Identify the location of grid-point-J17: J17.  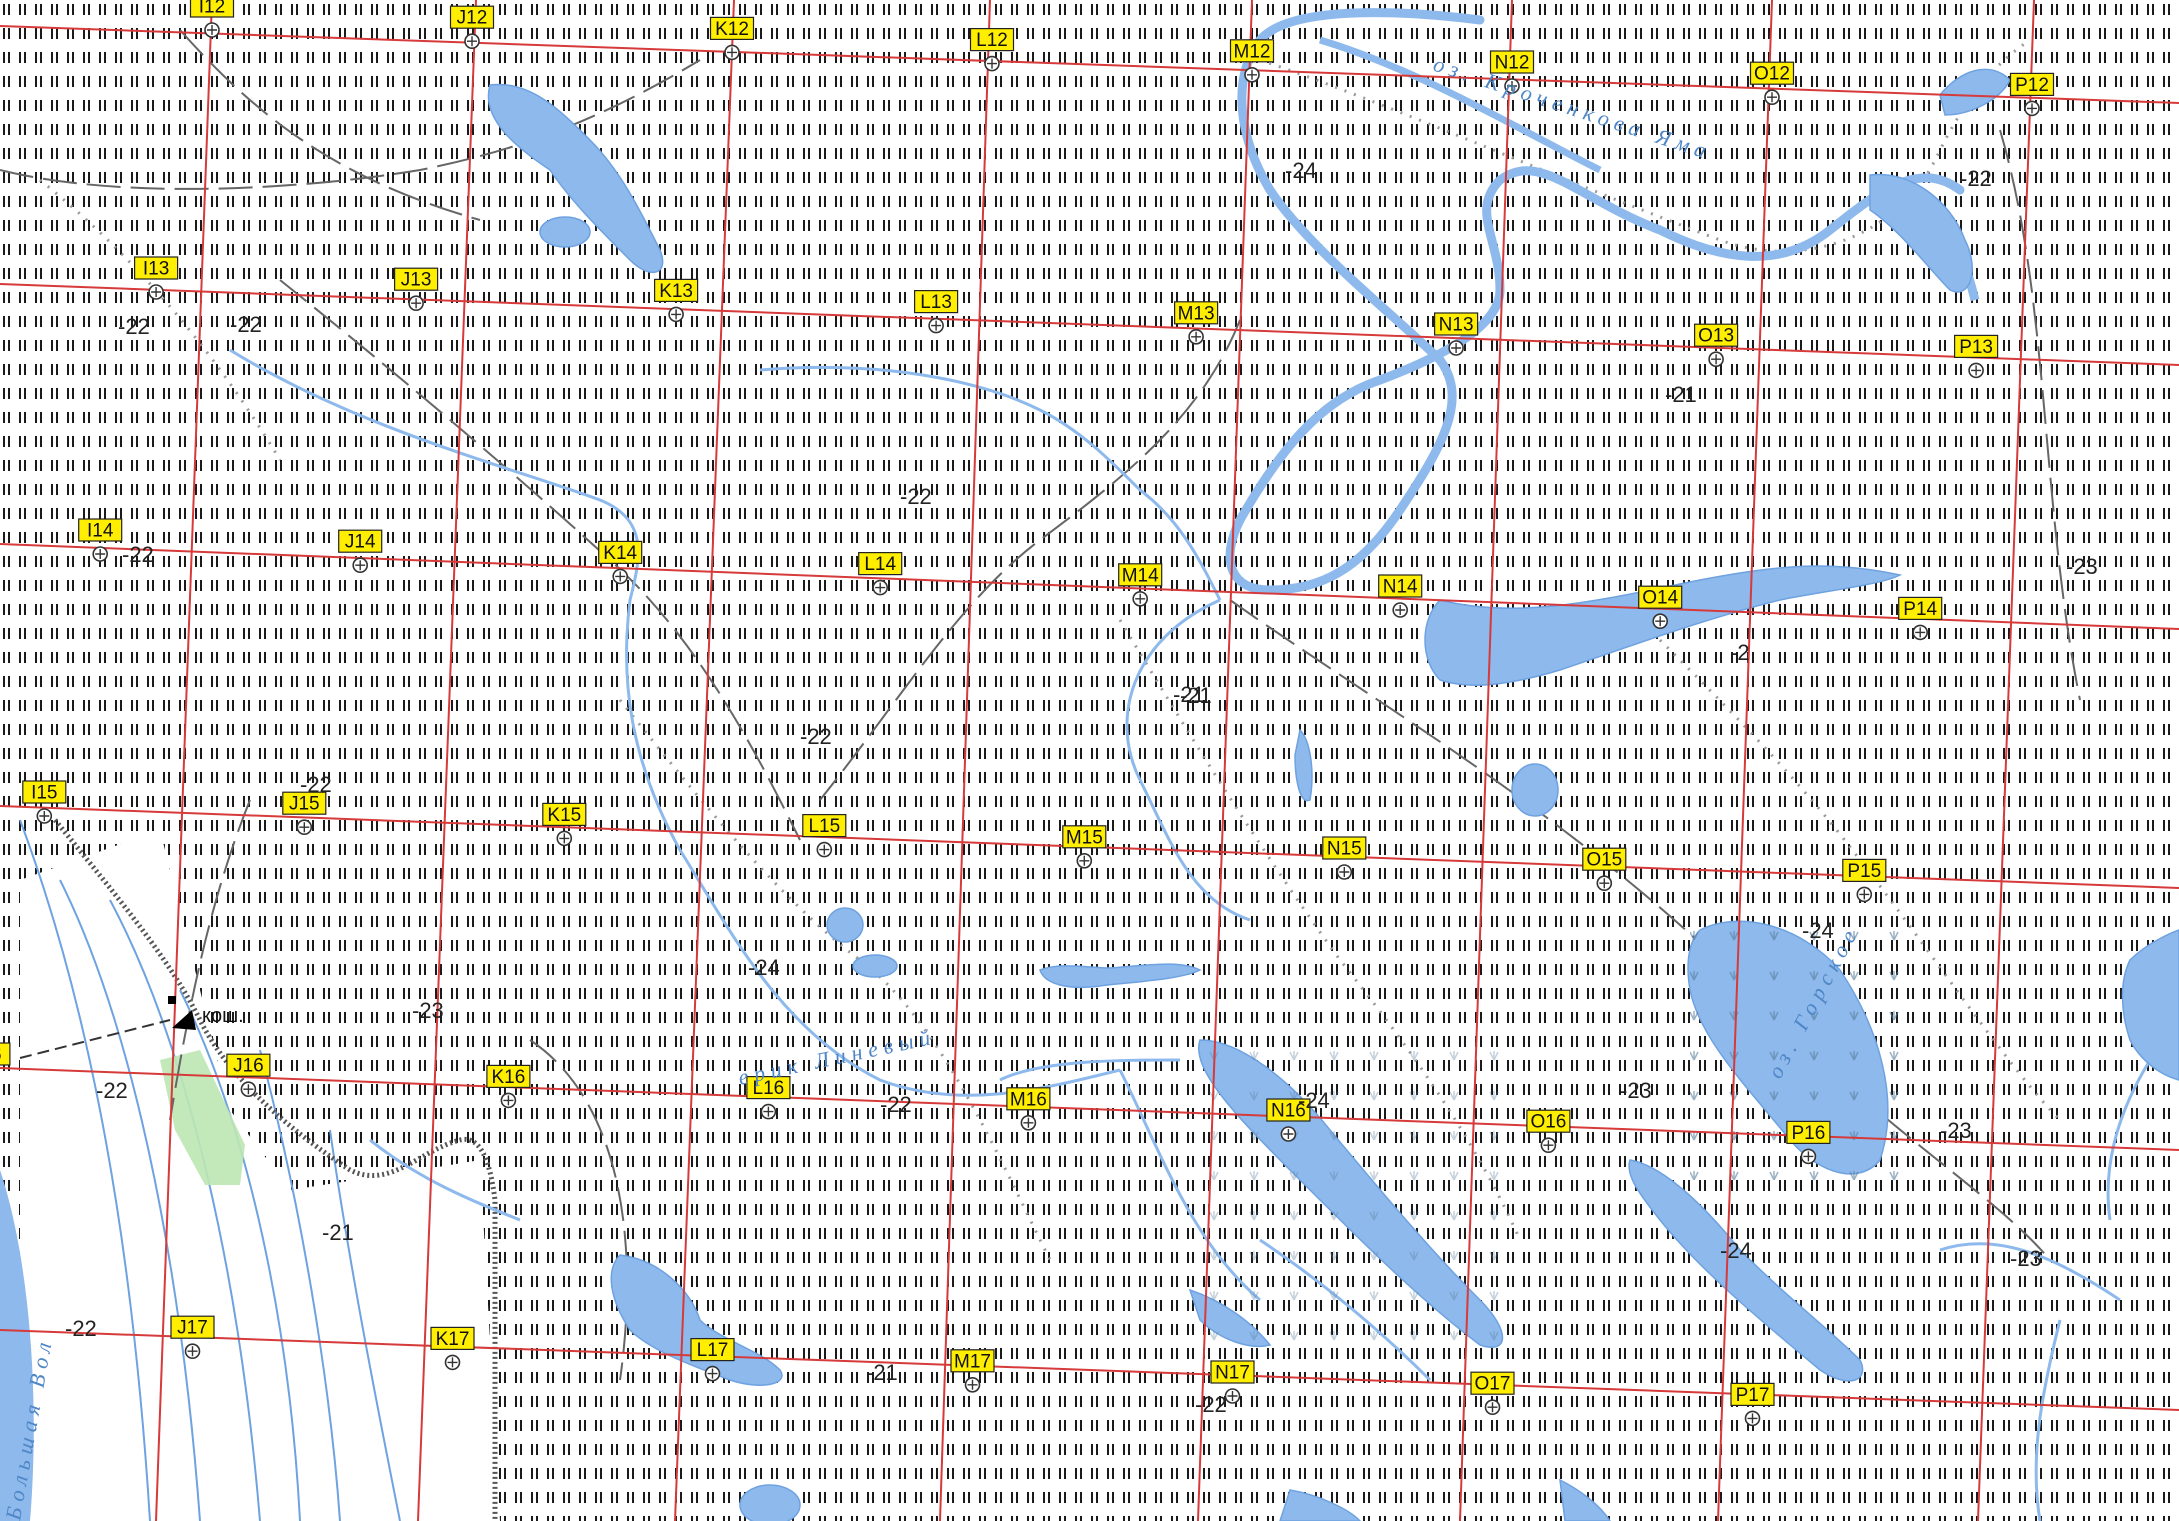
(192, 1337).